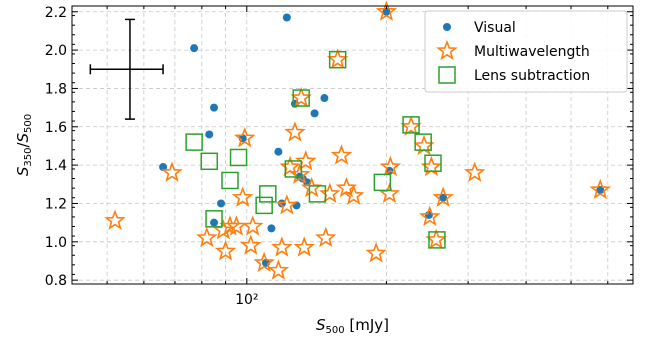  What do you see at coordinates (352, 326) in the screenshot?
I see `x-axis-label: S500 [mJy]` at bounding box center [352, 326].